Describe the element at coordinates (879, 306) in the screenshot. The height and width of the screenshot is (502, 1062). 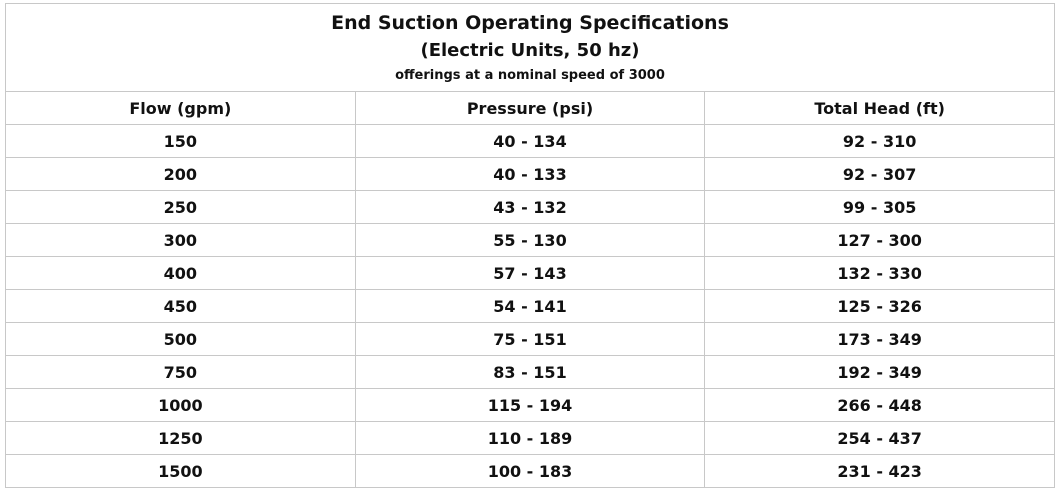
I see `cell: 125 - 326` at that location.